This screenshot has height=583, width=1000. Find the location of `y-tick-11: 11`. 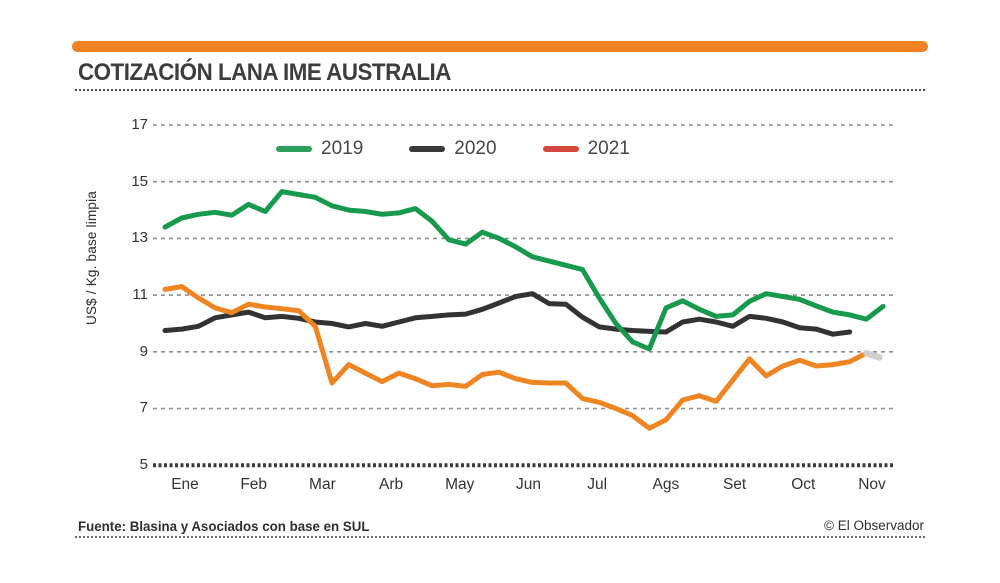

y-tick-11: 11 is located at coordinates (140, 294).